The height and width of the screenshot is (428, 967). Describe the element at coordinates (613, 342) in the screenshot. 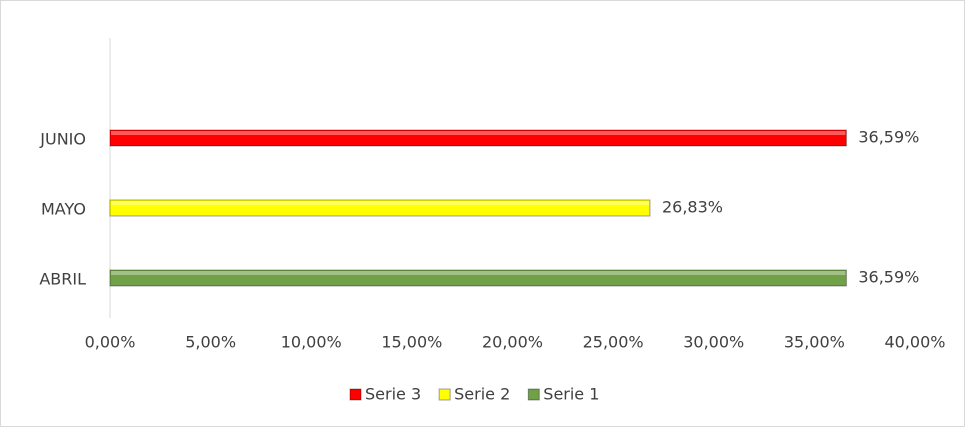

I see `x-tick-label: 25,00%` at that location.